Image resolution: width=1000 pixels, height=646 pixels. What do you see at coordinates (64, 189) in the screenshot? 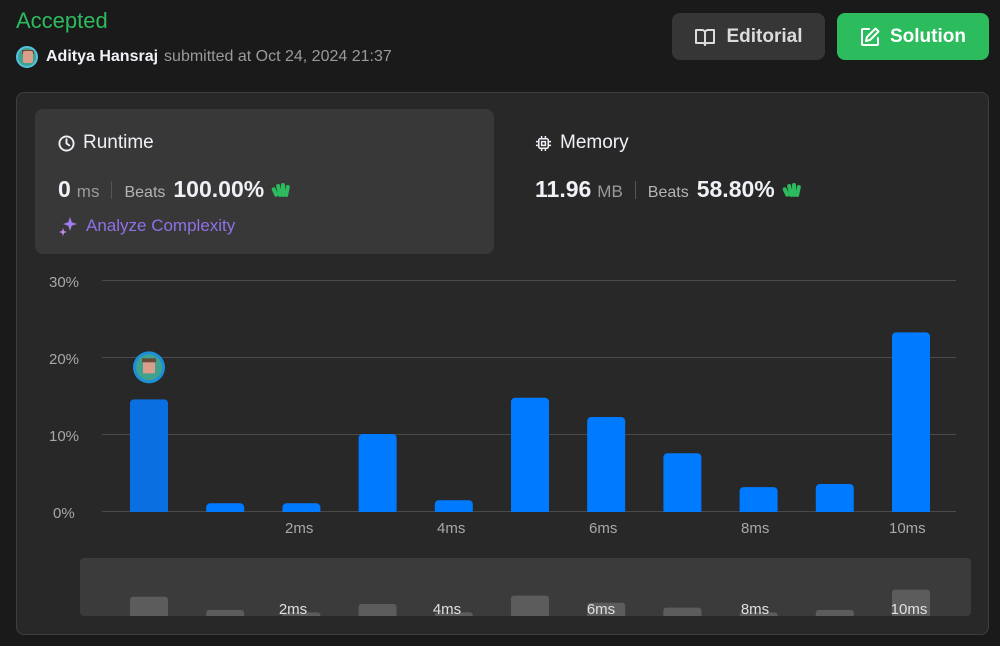
I see `runtime-value: 0` at bounding box center [64, 189].